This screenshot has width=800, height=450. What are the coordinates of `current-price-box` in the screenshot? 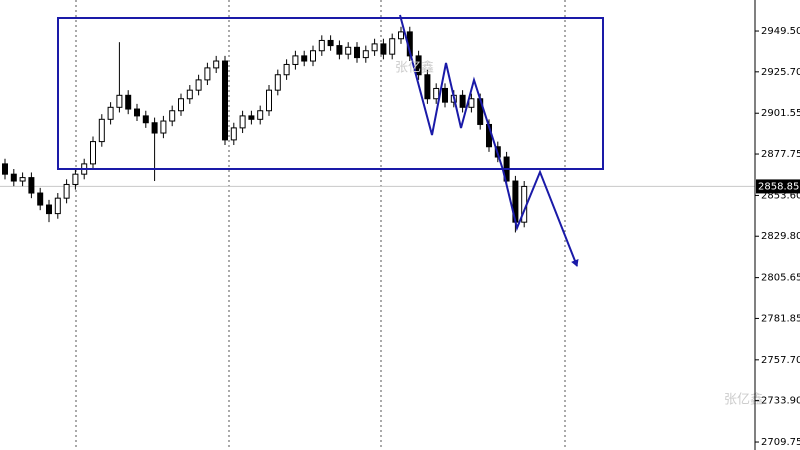 It's located at (778, 186).